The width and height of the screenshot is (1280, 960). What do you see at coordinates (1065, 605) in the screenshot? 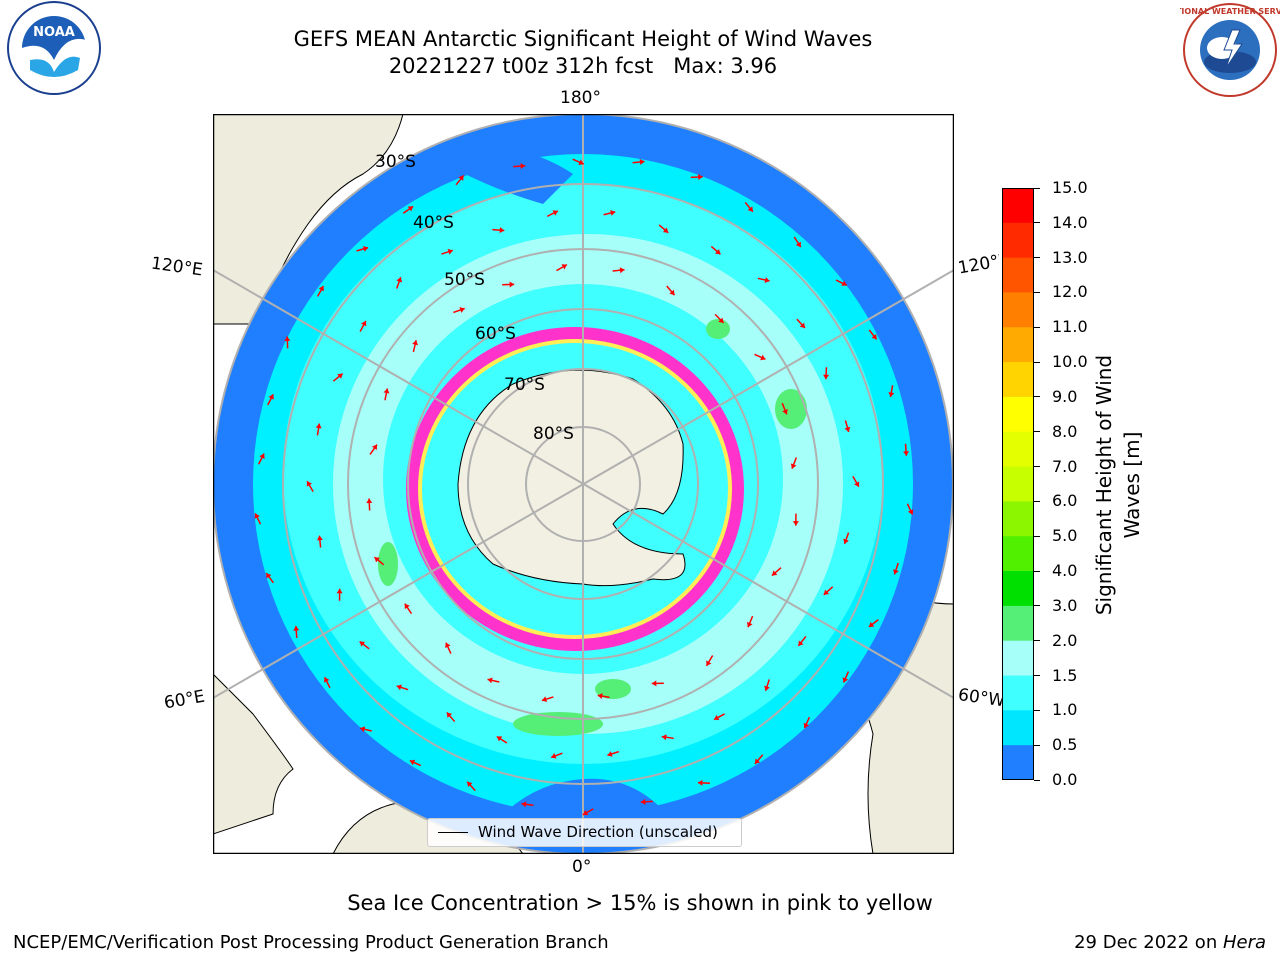
I see `colorbar-tick-label: 3.0` at bounding box center [1065, 605].